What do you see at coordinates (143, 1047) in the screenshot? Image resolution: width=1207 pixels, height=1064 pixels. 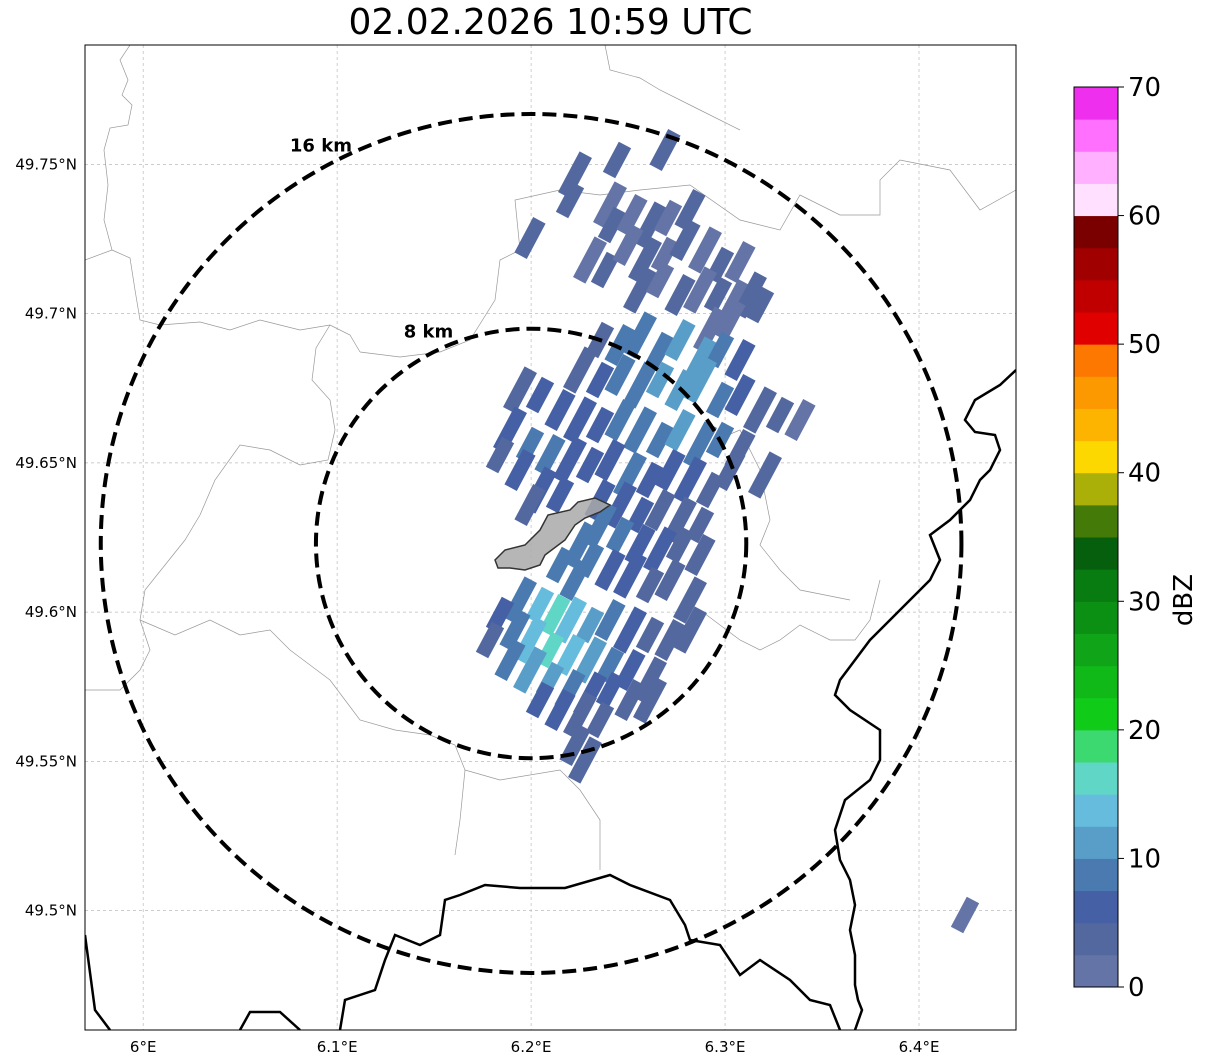 I see `lon-tick-label: 6°E` at bounding box center [143, 1047].